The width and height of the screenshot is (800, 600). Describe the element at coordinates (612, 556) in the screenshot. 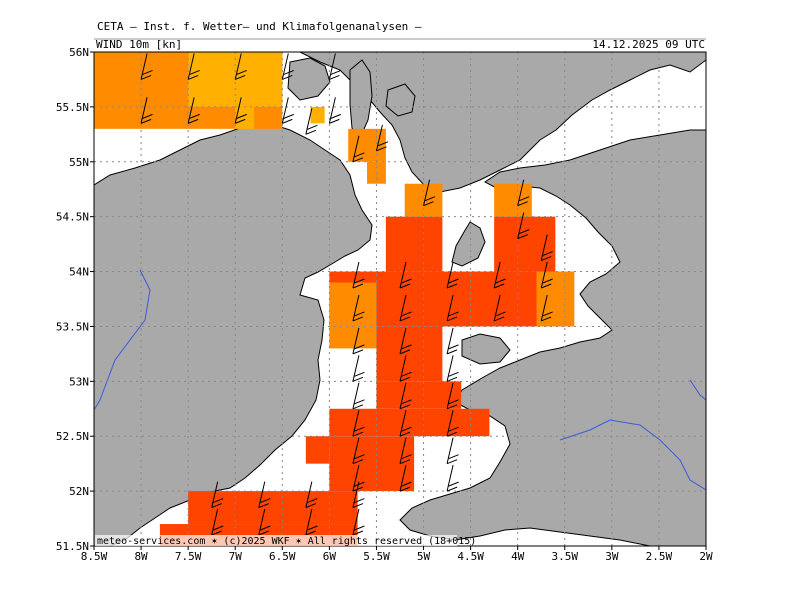

I see `lon-tick-label: 3W` at that location.